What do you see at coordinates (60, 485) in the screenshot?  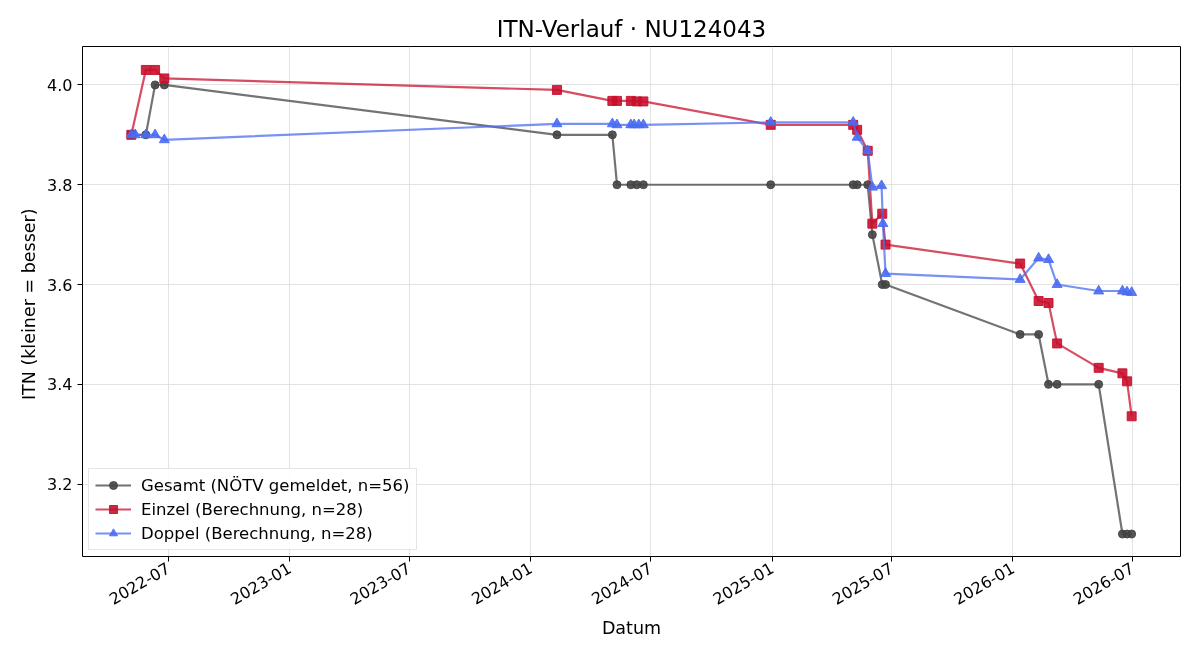 I see `y-tick-label: 3.2` at bounding box center [60, 485].